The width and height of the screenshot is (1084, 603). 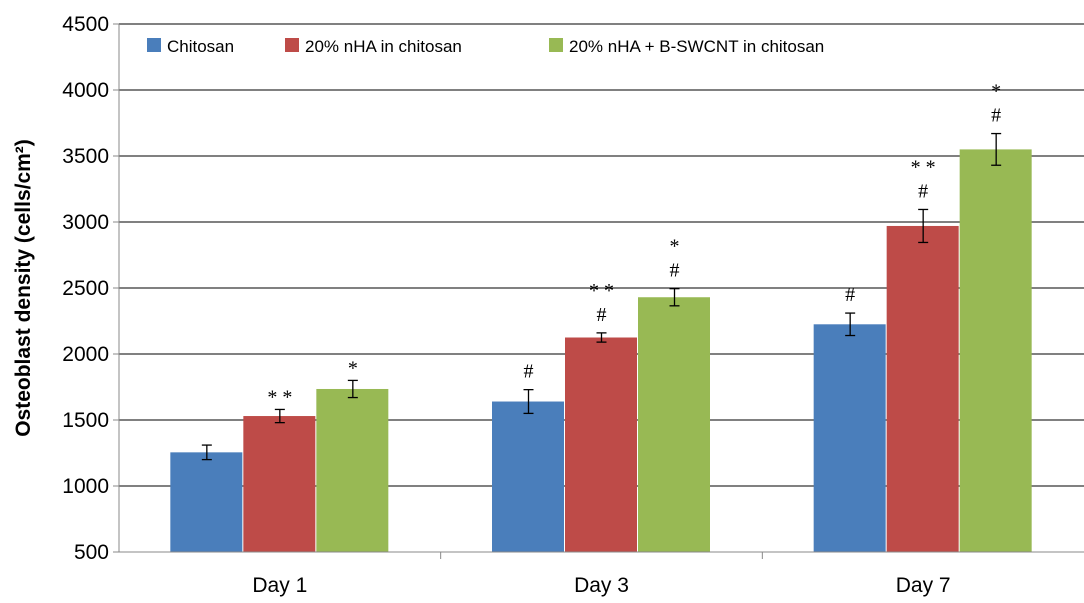 I want to click on y-tick-label: 3000, so click(x=85, y=222).